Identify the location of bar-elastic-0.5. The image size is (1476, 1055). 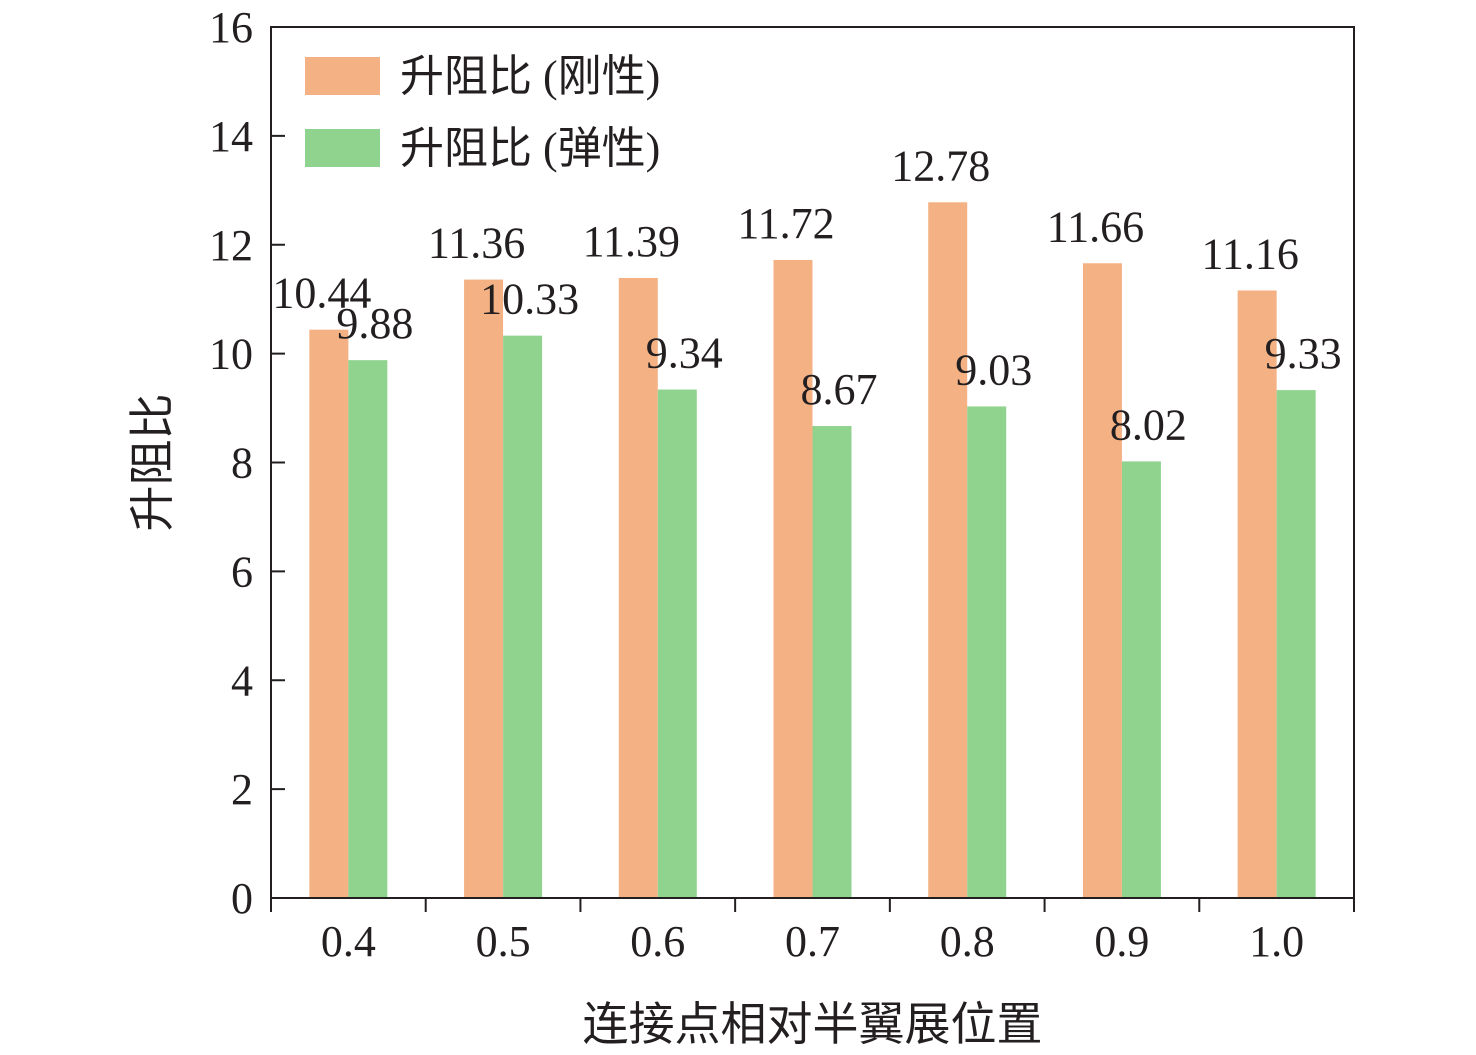
(523, 616).